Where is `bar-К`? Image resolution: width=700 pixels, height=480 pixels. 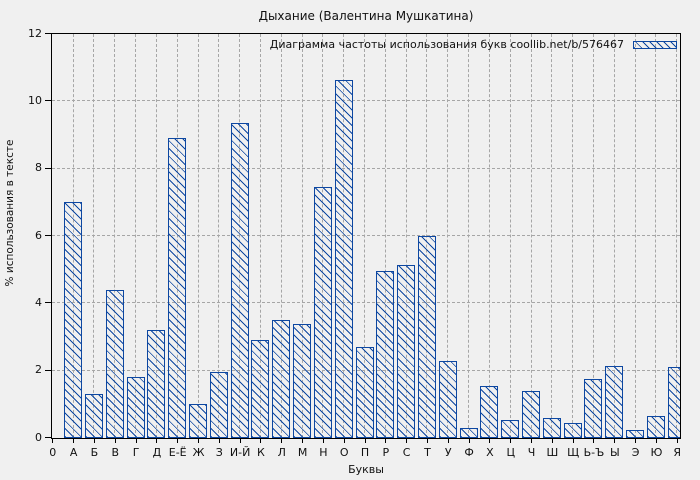
bar-К is located at coordinates (260, 389).